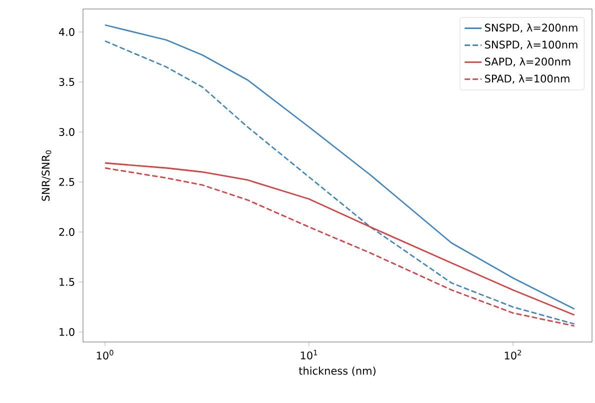  What do you see at coordinates (531, 45) in the screenshot?
I see `legend-label: SNSPD, λ=100nm` at bounding box center [531, 45].